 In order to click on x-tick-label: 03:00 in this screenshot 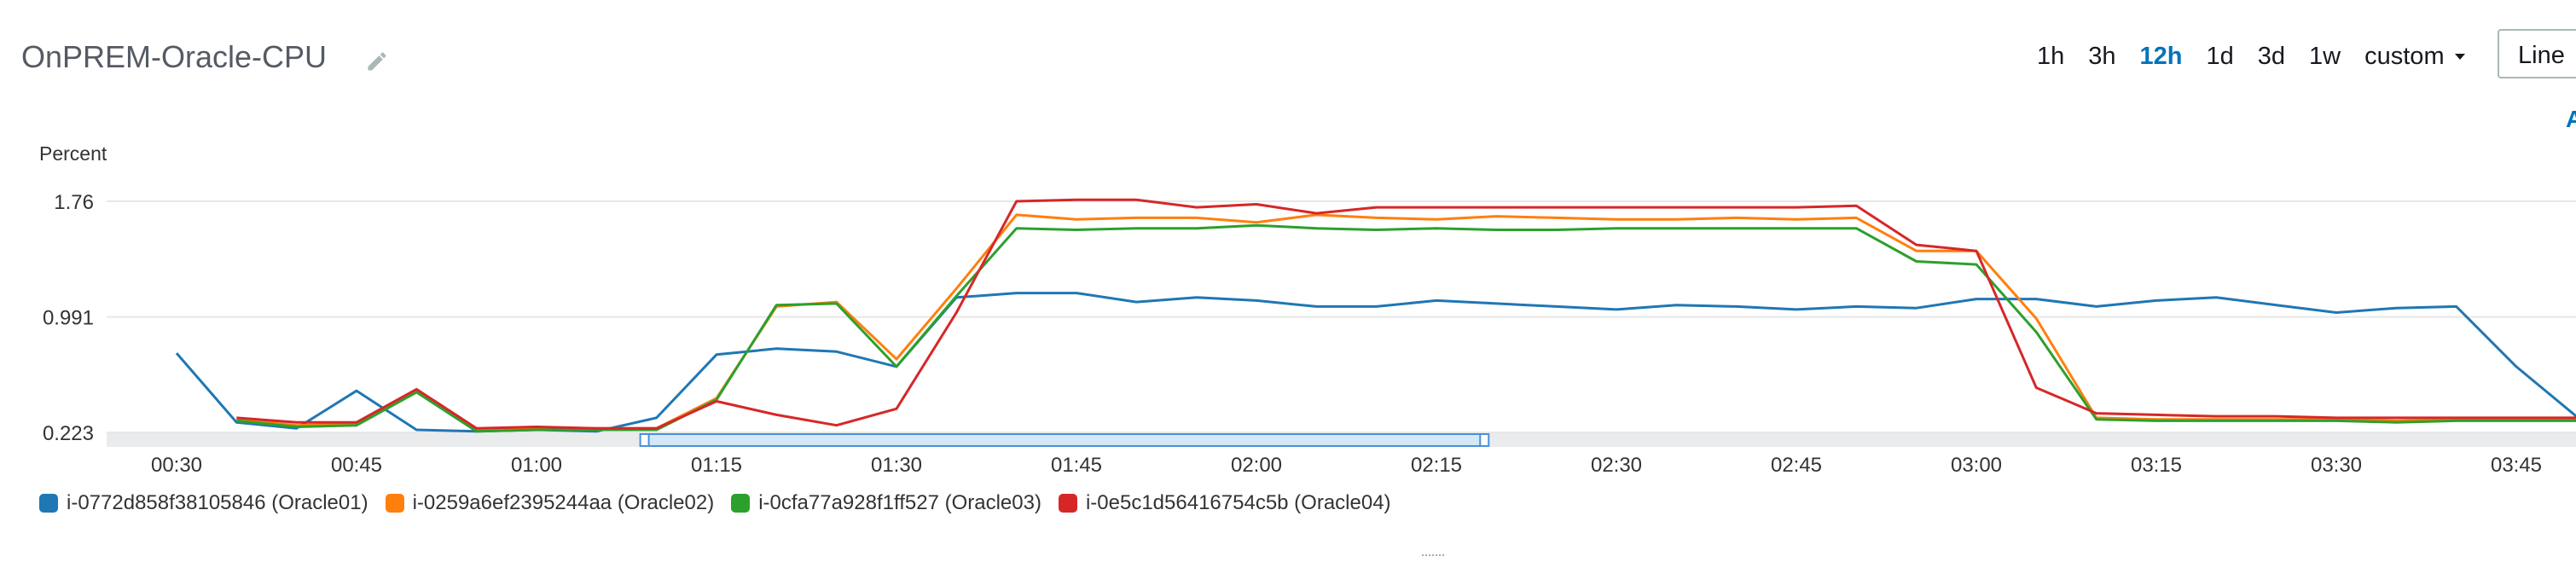, I will do `click(1976, 465)`.